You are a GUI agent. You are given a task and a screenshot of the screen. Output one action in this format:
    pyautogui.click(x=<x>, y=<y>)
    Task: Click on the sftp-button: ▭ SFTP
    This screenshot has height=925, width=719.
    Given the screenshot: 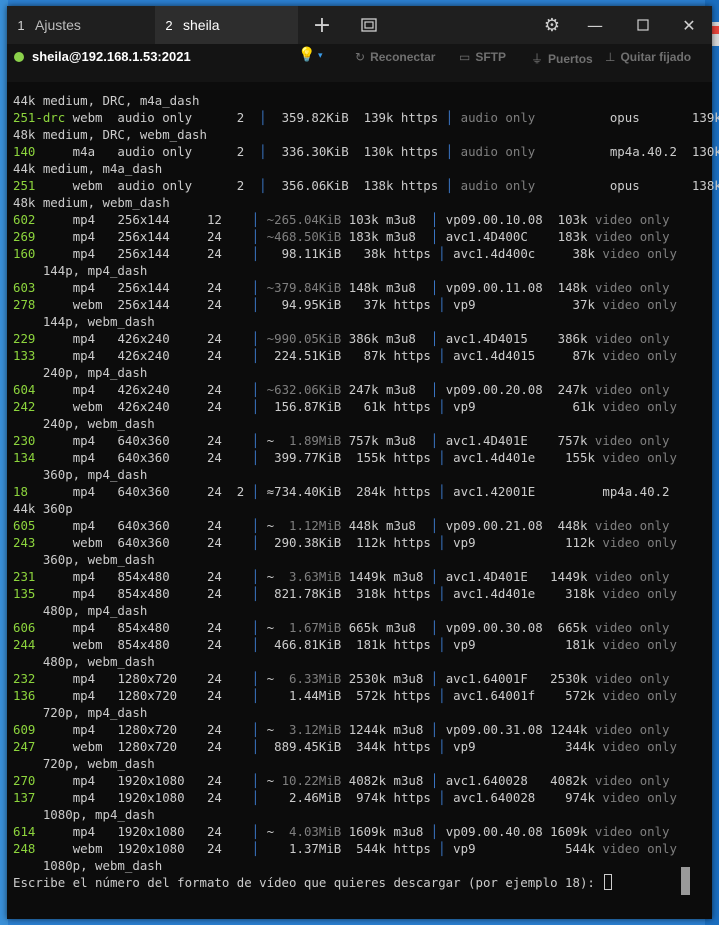 What is the action you would take?
    pyautogui.click(x=482, y=57)
    